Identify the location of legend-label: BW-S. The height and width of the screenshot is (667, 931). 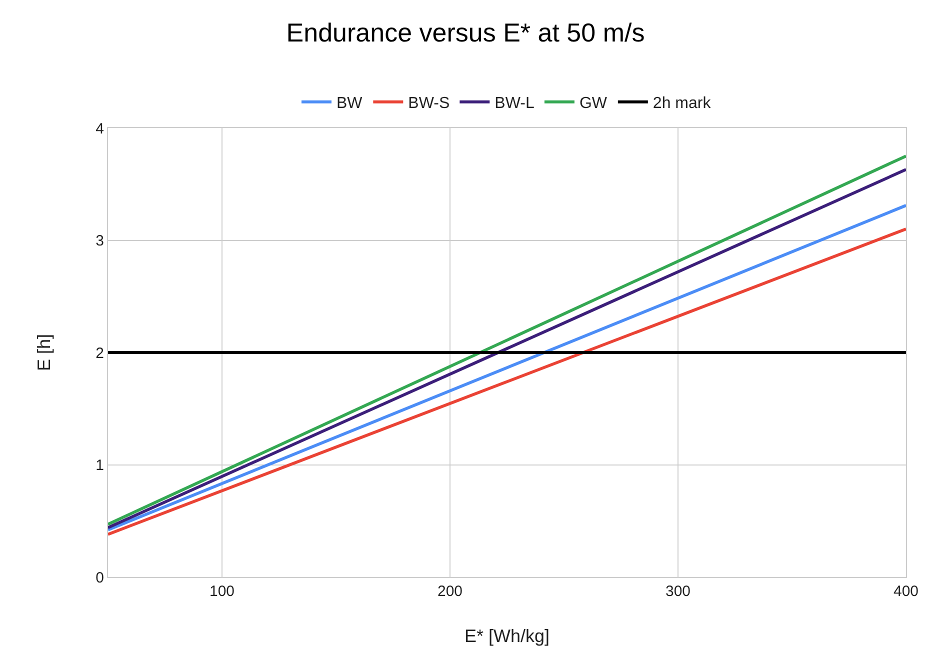
(429, 103).